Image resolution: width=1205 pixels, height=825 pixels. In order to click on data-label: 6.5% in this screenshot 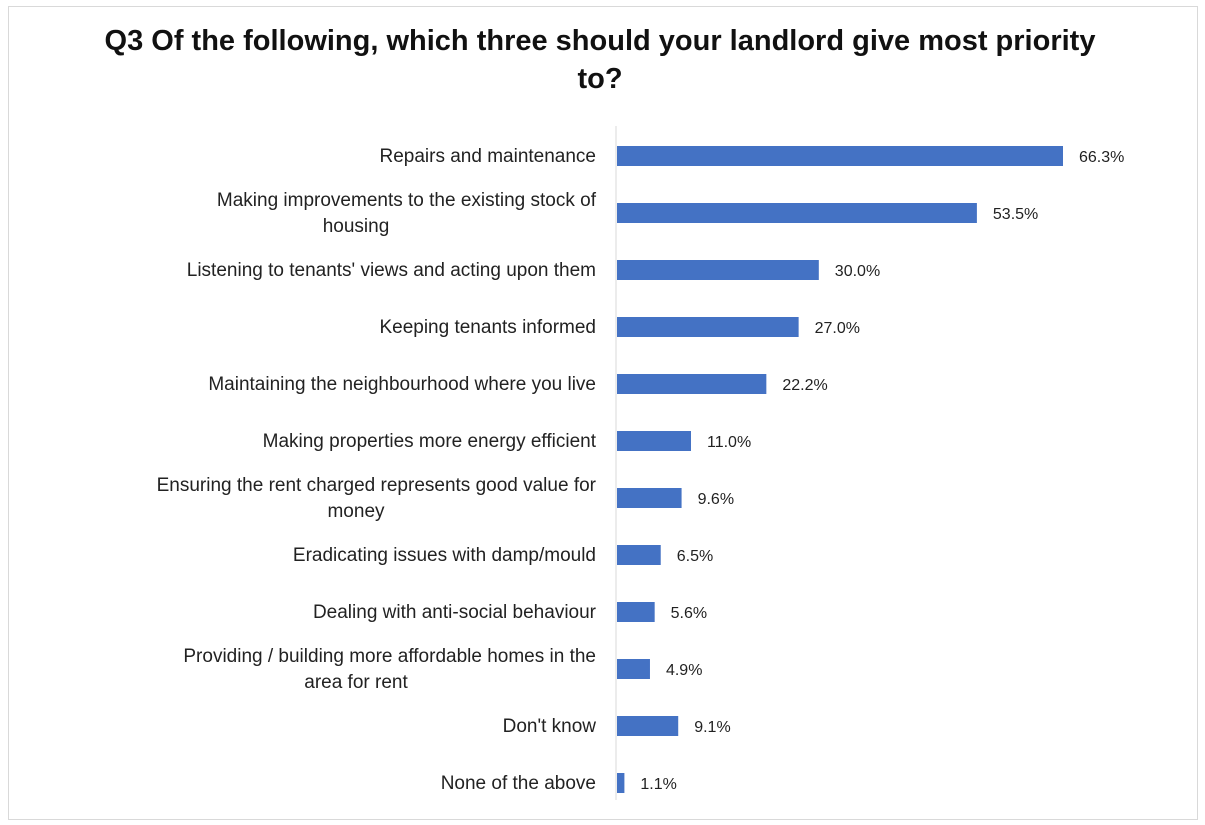, I will do `click(695, 556)`.